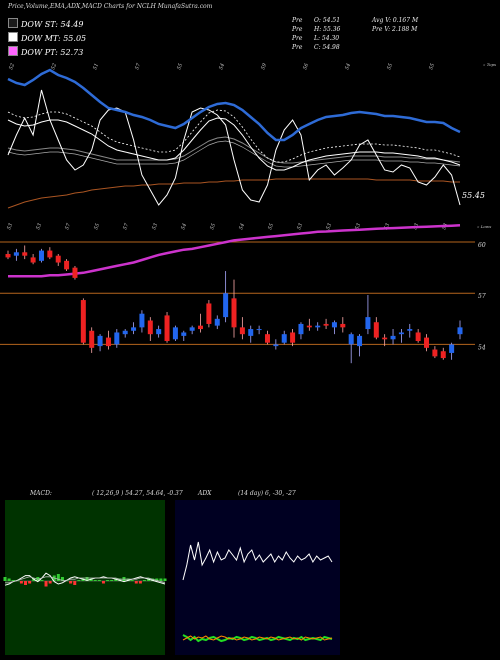 This screenshot has height=660, width=500. I want to click on adx-minus-di-line, so click(257, 638).